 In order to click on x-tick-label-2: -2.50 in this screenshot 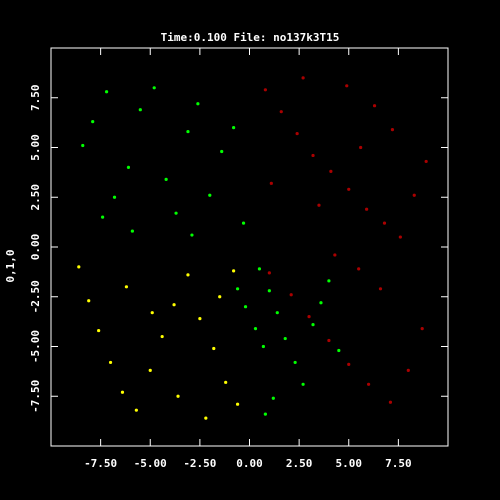, I will do `click(199, 463)`.